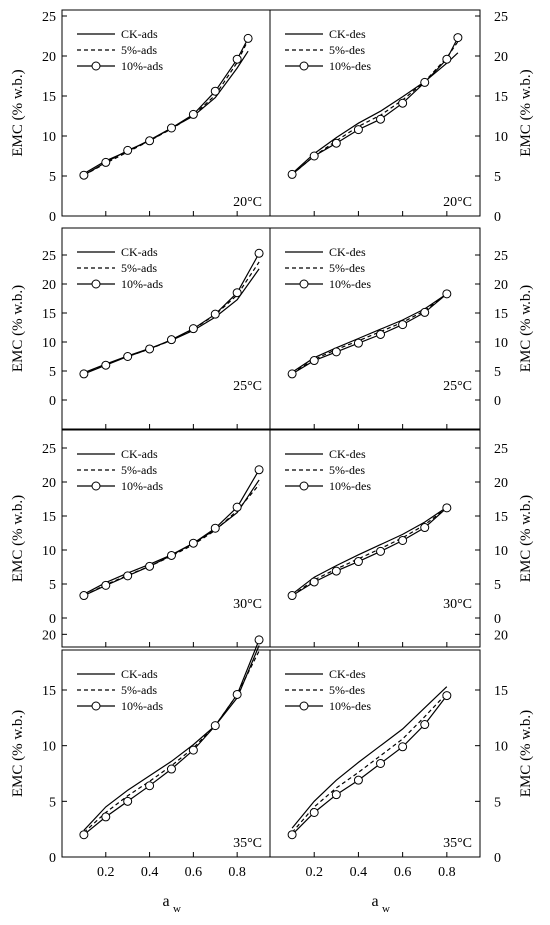  What do you see at coordinates (369, 762) in the screenshot?
I see `series-line-5%-des` at bounding box center [369, 762].